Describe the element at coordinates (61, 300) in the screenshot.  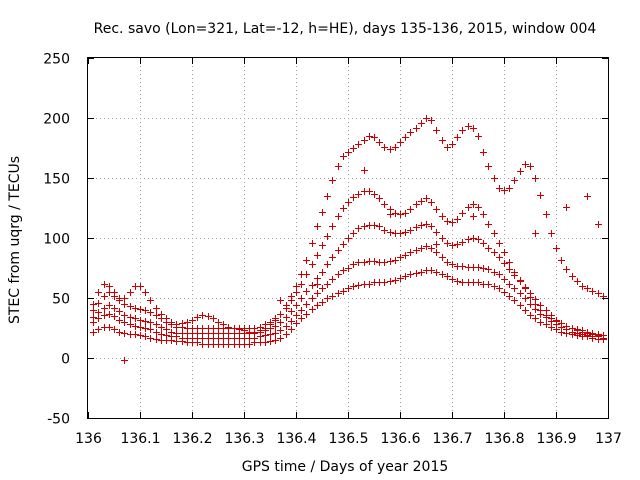
I see `y-tick-label: 50` at that location.